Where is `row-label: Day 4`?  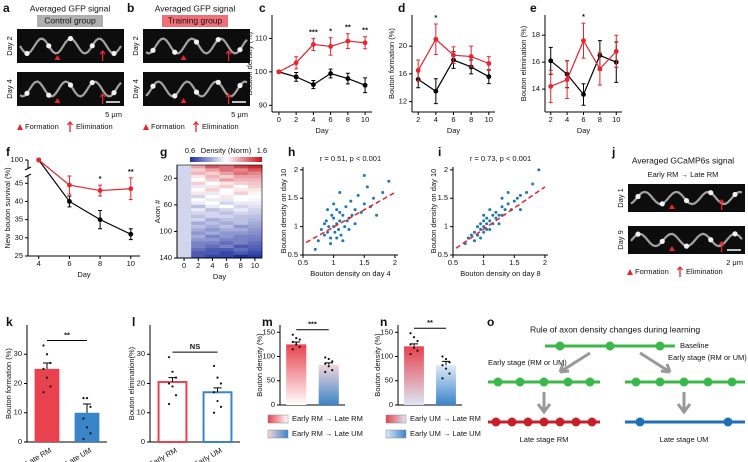
row-label: Day 4 is located at coordinates (135, 89).